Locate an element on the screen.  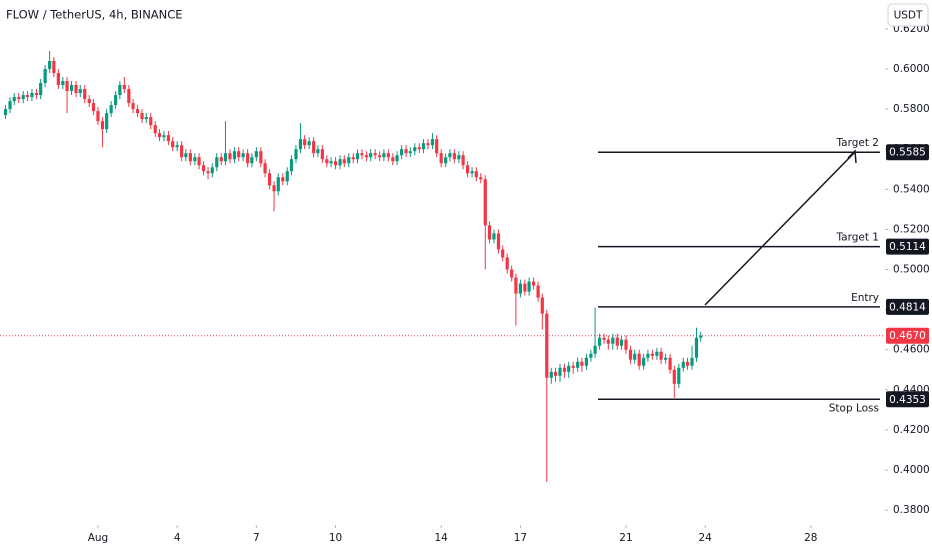
level-price: 0.5114 is located at coordinates (907, 247).